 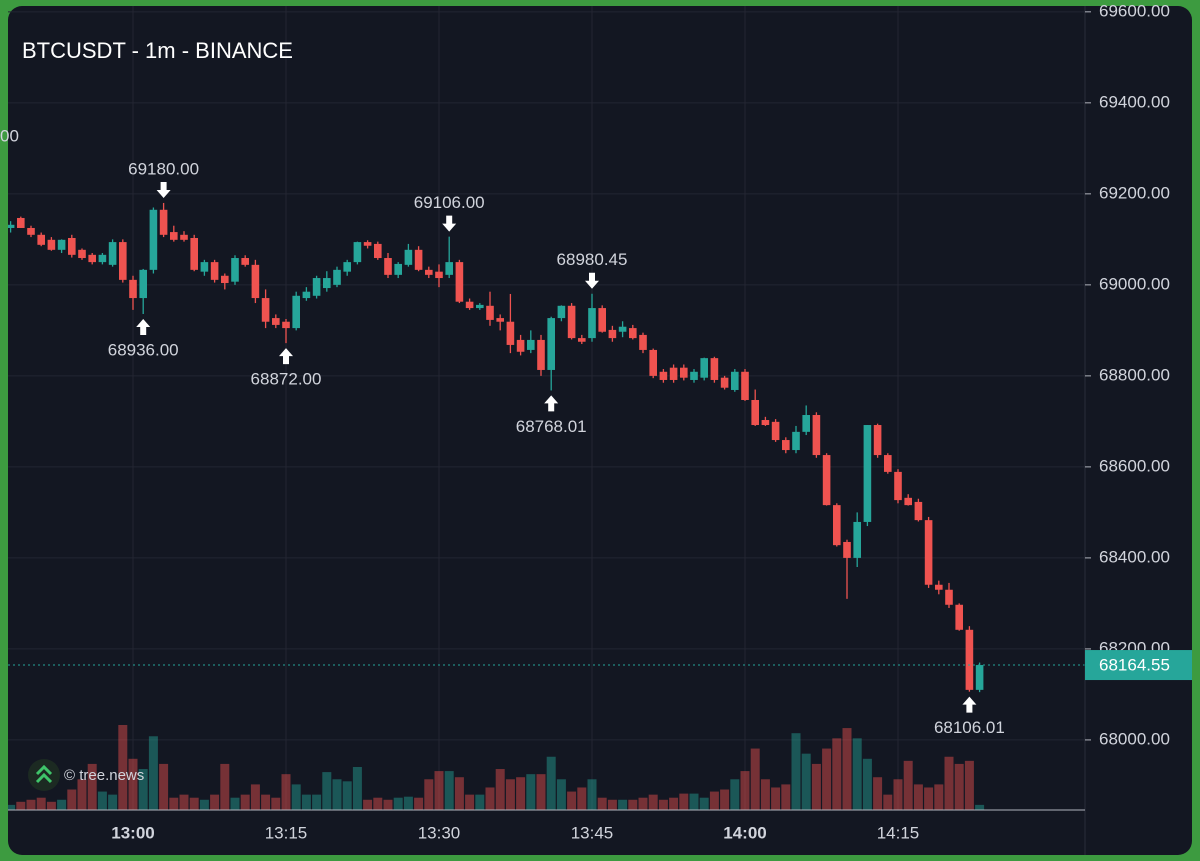 I want to click on watermark-logo, so click(x=44, y=775).